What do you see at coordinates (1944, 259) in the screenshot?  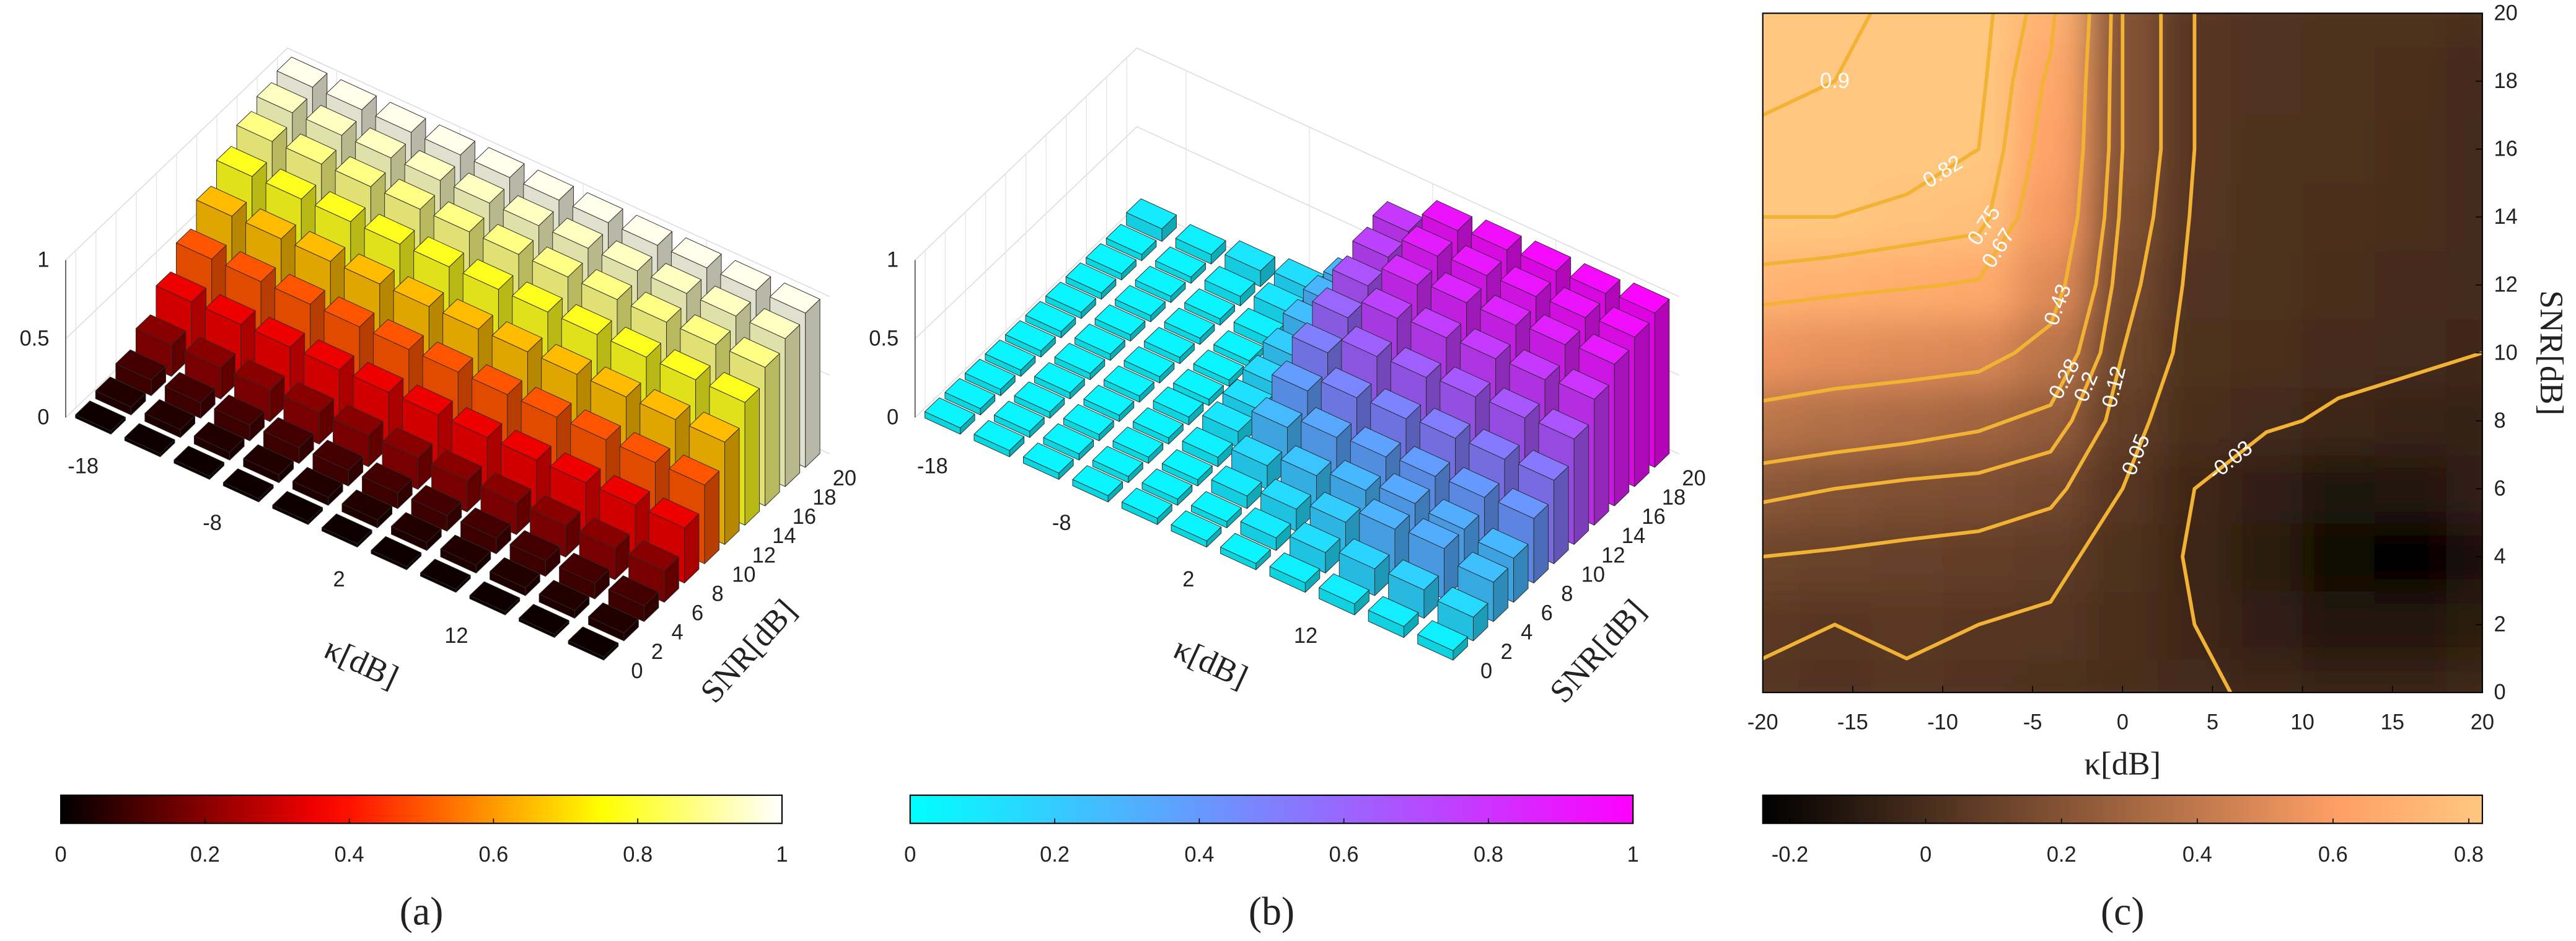 I see `contour-line` at bounding box center [1944, 259].